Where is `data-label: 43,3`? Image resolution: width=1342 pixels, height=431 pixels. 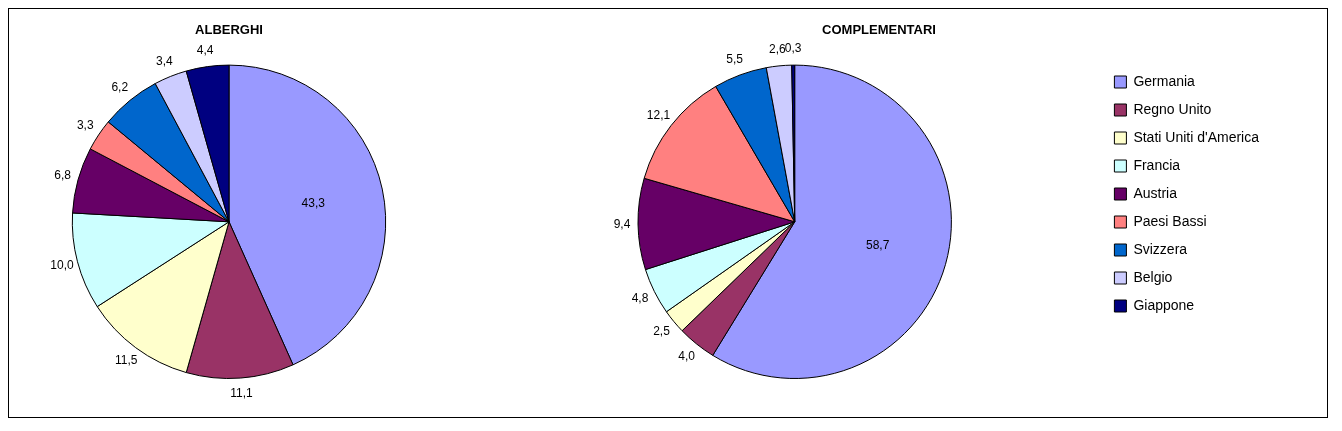
data-label: 43,3 is located at coordinates (313, 203).